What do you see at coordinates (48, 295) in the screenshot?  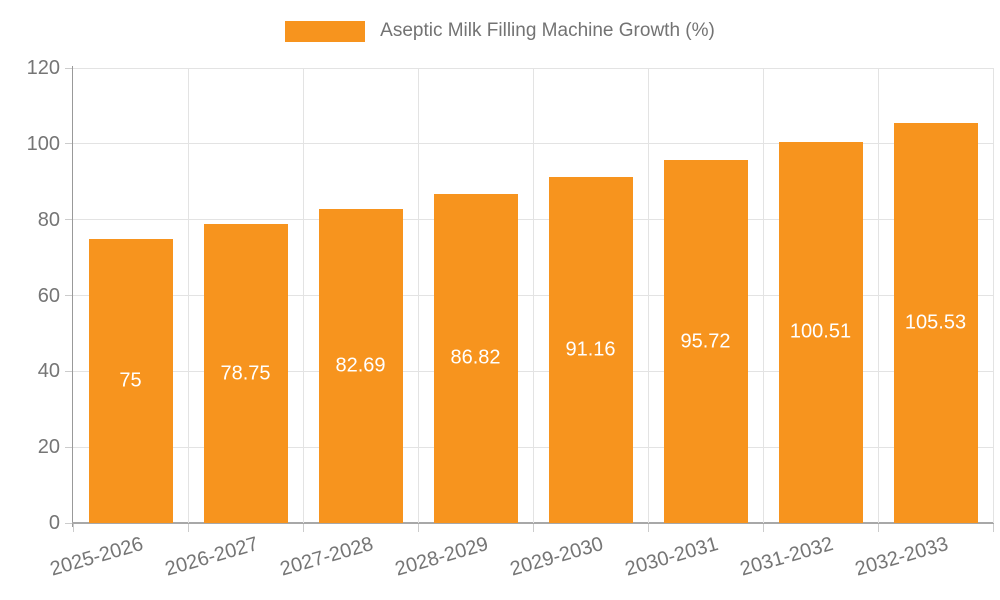 I see `y-tick-label: 60` at bounding box center [48, 295].